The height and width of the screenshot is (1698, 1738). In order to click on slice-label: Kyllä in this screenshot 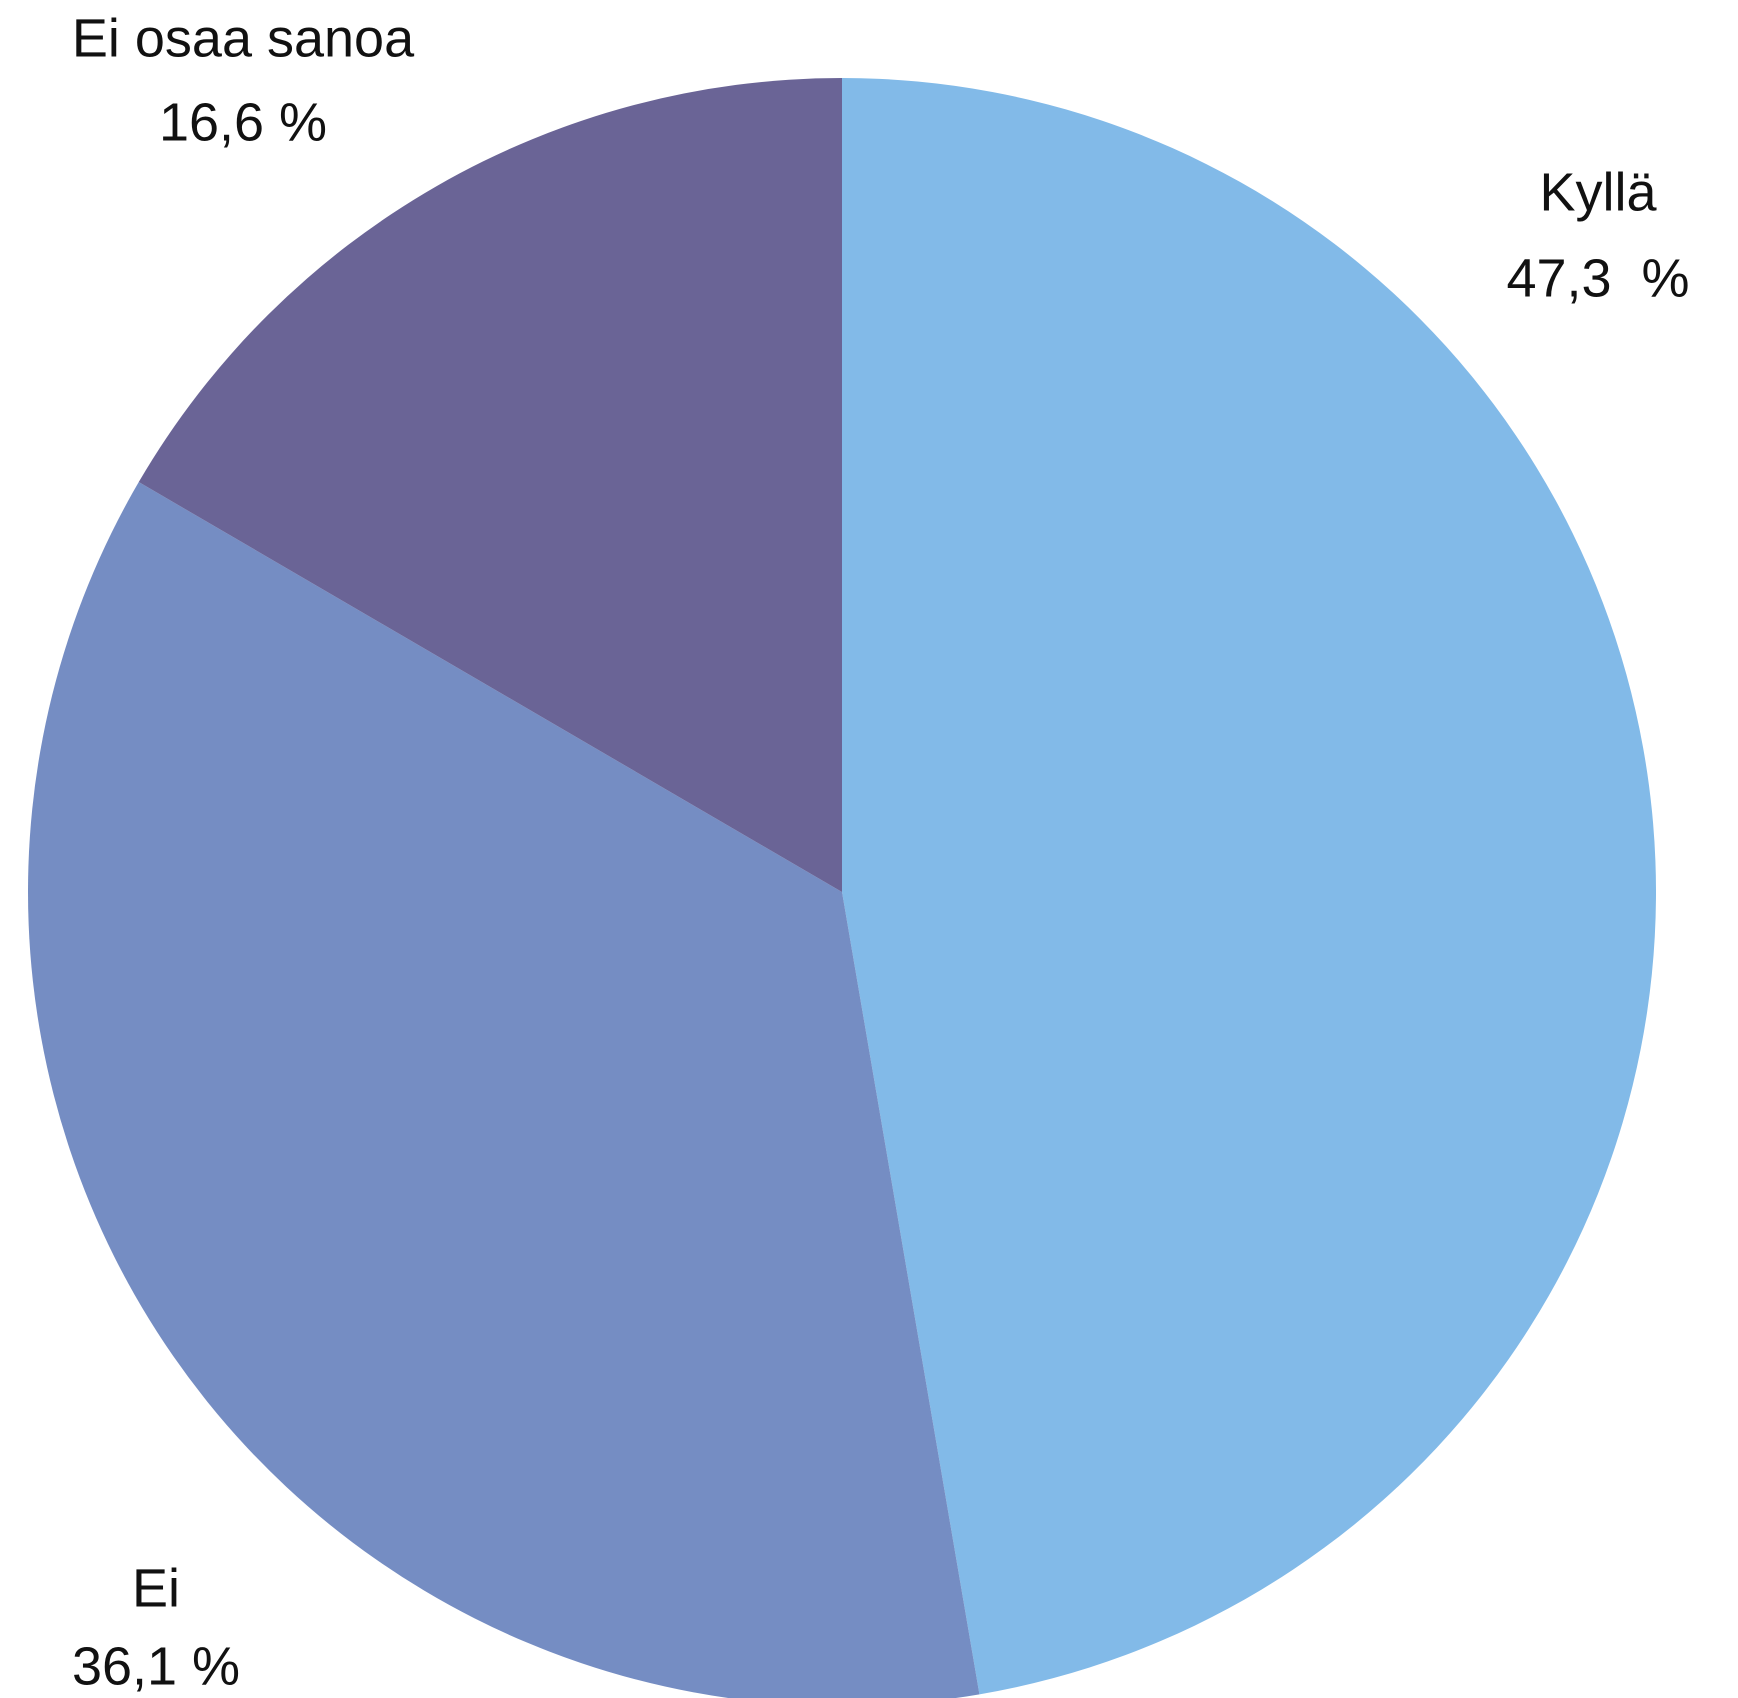, I will do `click(1598, 192)`.